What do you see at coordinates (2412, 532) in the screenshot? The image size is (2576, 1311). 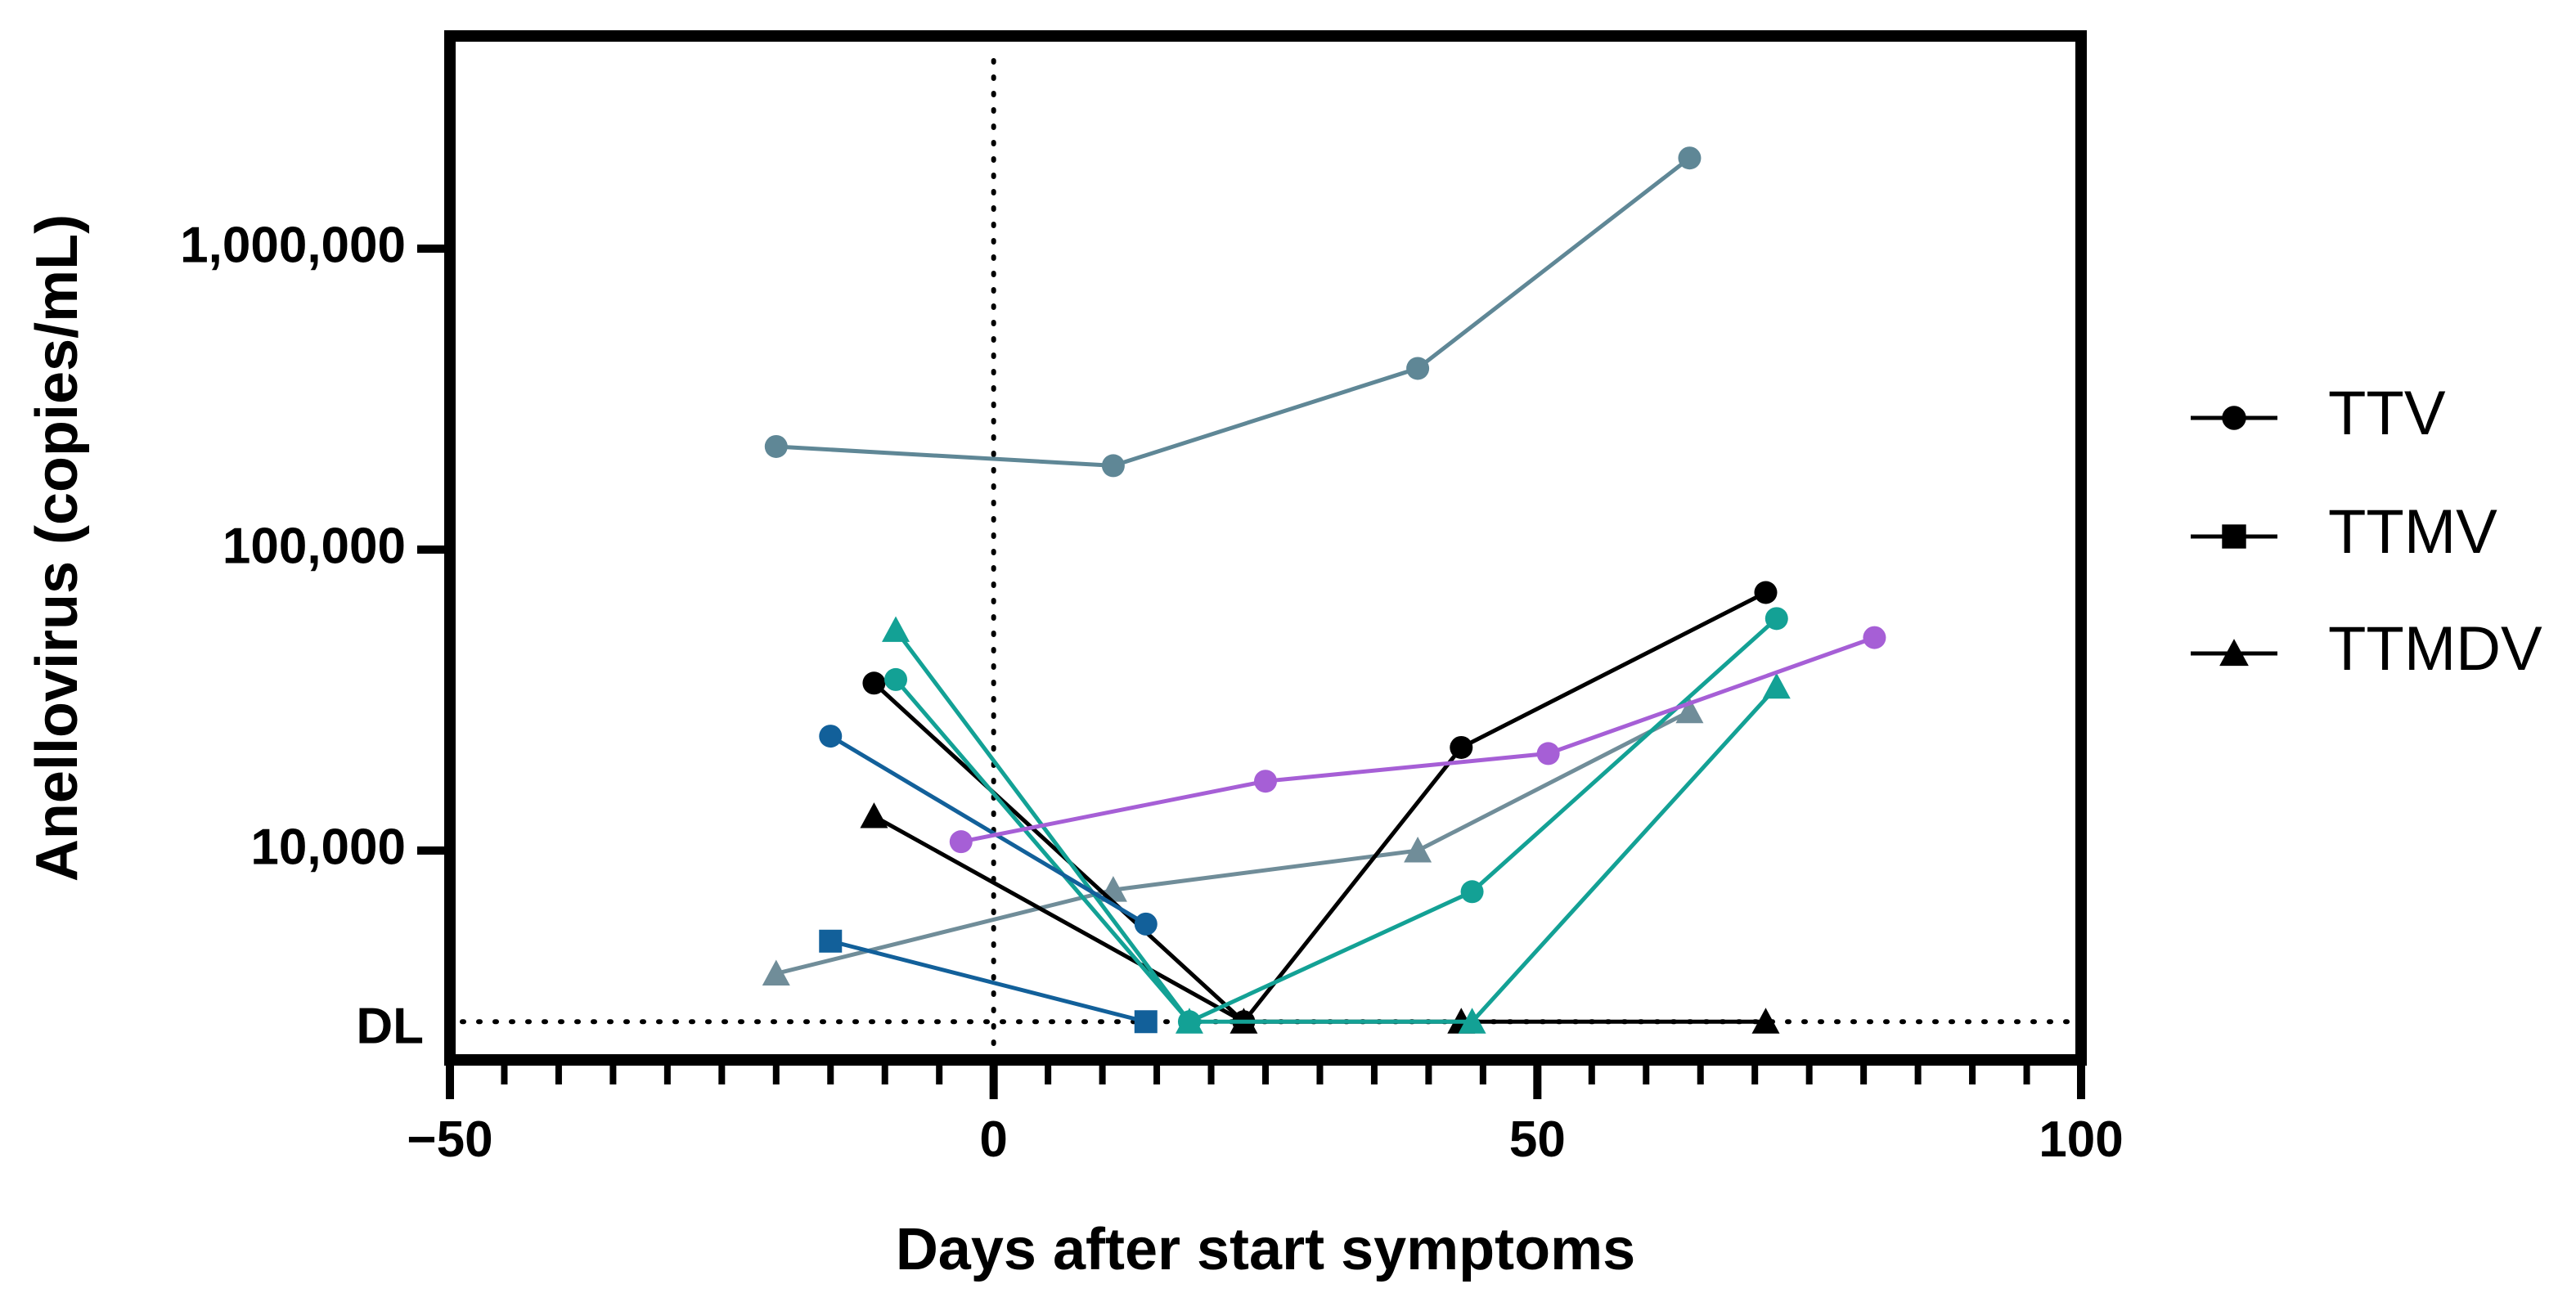 I see `legend-label: TTMV` at bounding box center [2412, 532].